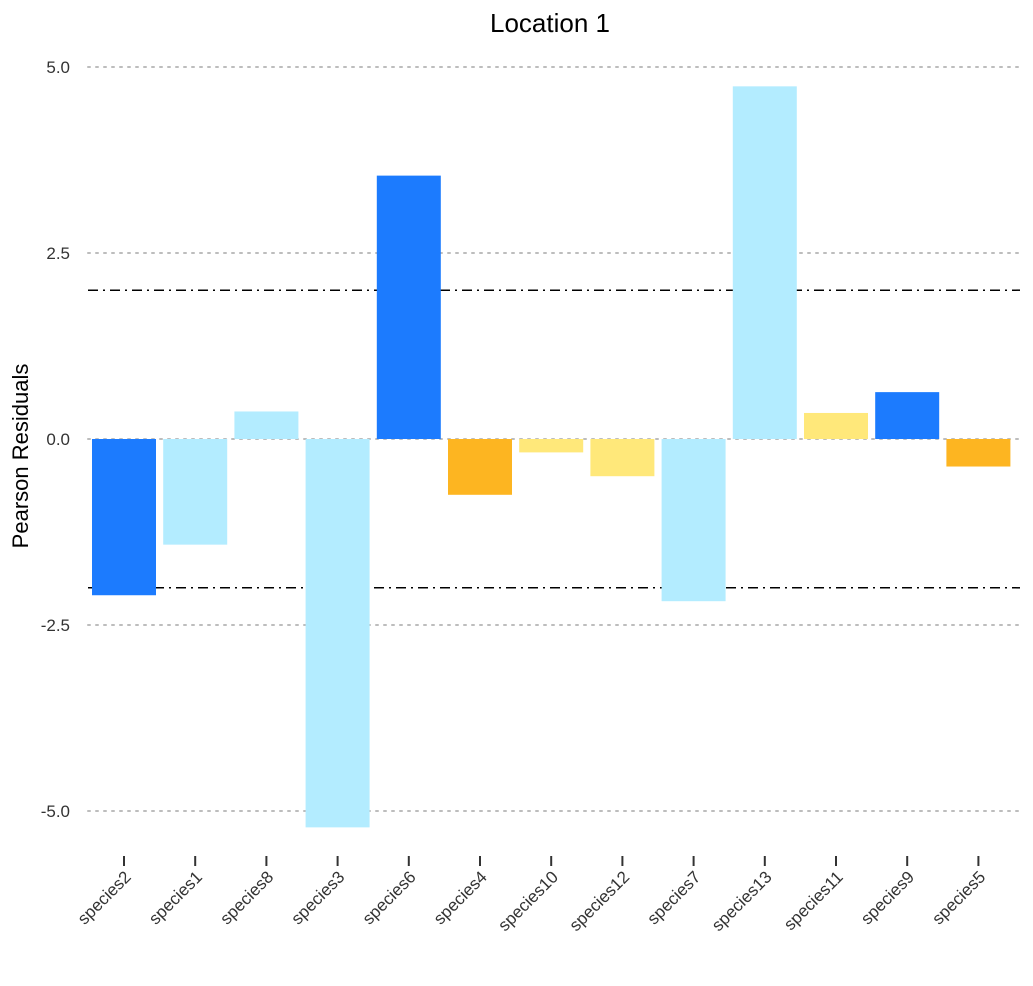 This screenshot has width=1033, height=986. I want to click on y-axis-ticks: 5.0 2.5 0.0 -2.5 -5.0, so click(55, 439).